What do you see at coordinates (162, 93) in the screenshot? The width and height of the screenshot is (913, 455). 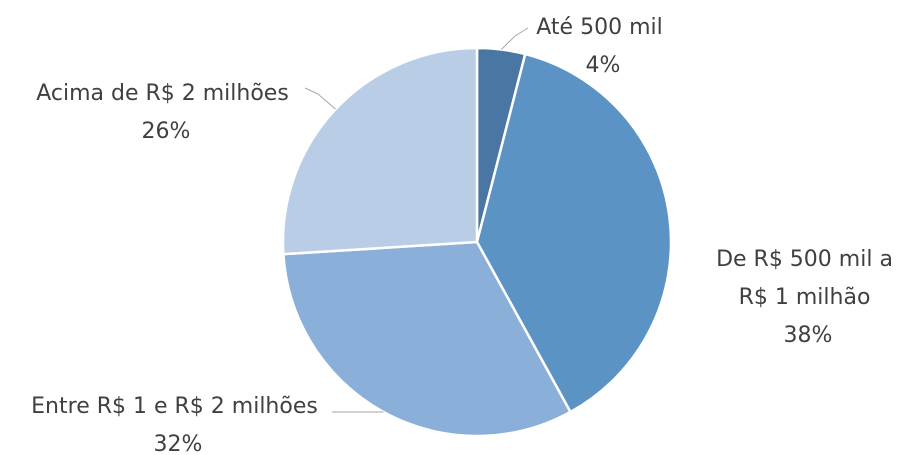 I see `slice-label-line: Acima de R$ 2 milhões` at bounding box center [162, 93].